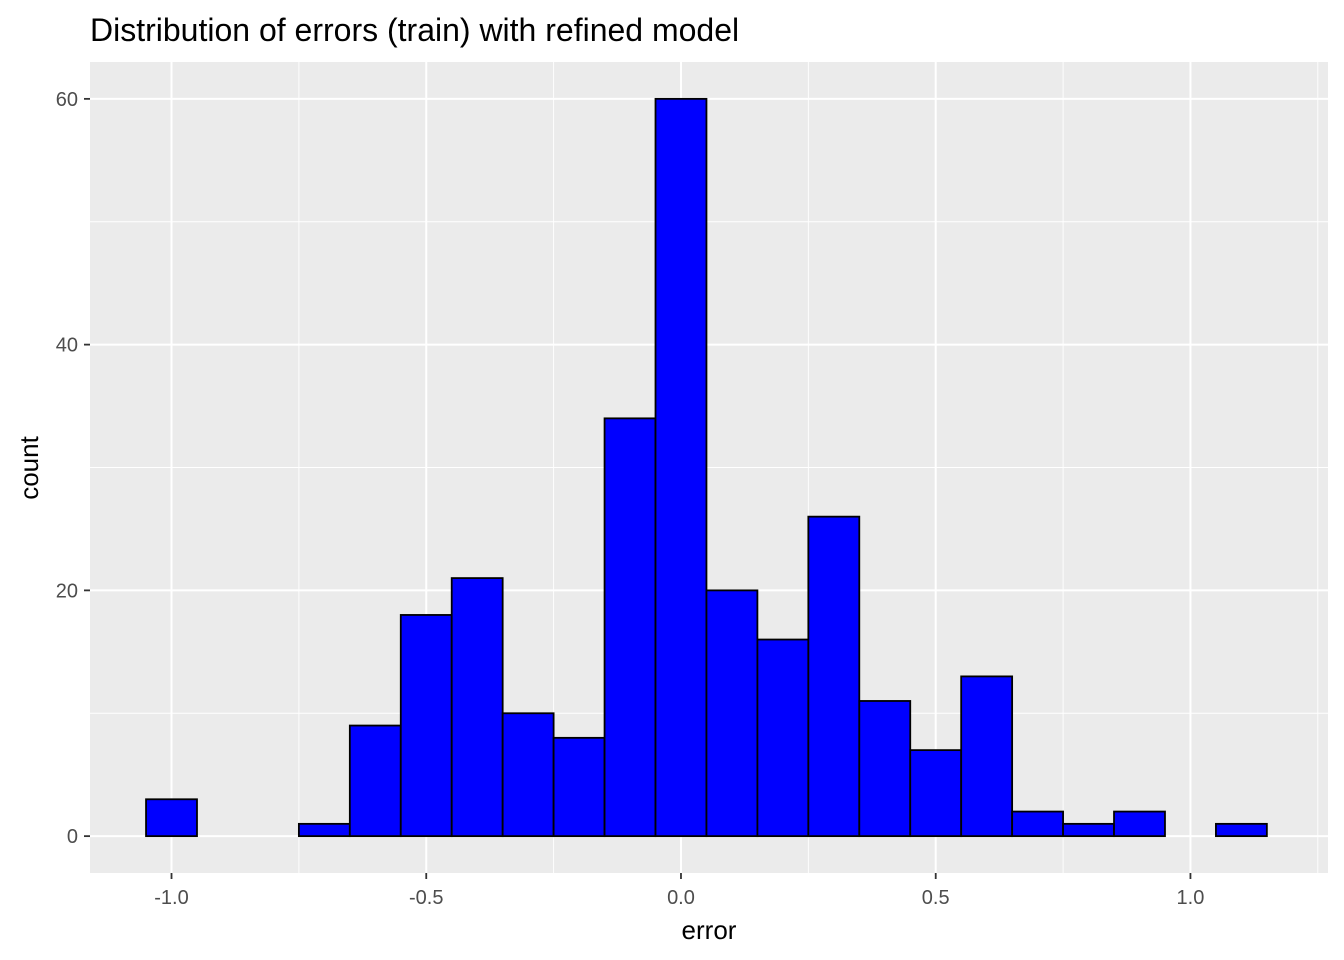  I want to click on y-tick-label: 60, so click(67, 100).